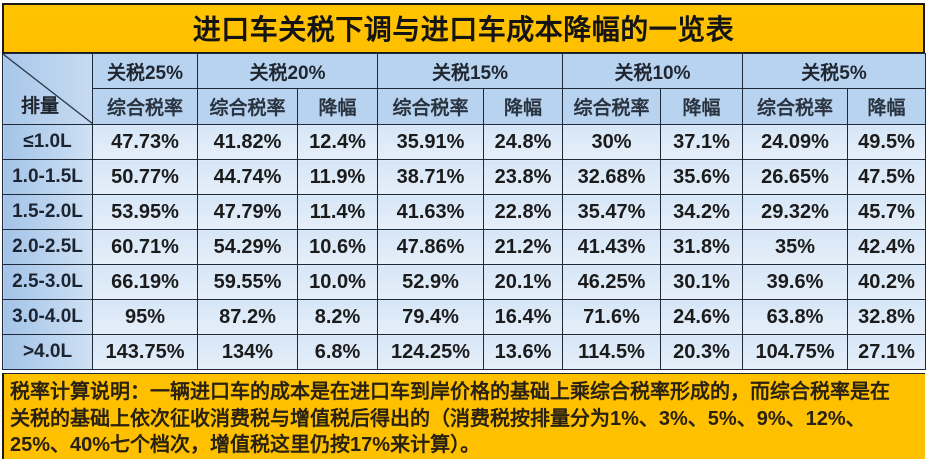 The height and width of the screenshot is (459, 927). Describe the element at coordinates (886, 247) in the screenshot. I see `table-cell: 42.4%` at that location.